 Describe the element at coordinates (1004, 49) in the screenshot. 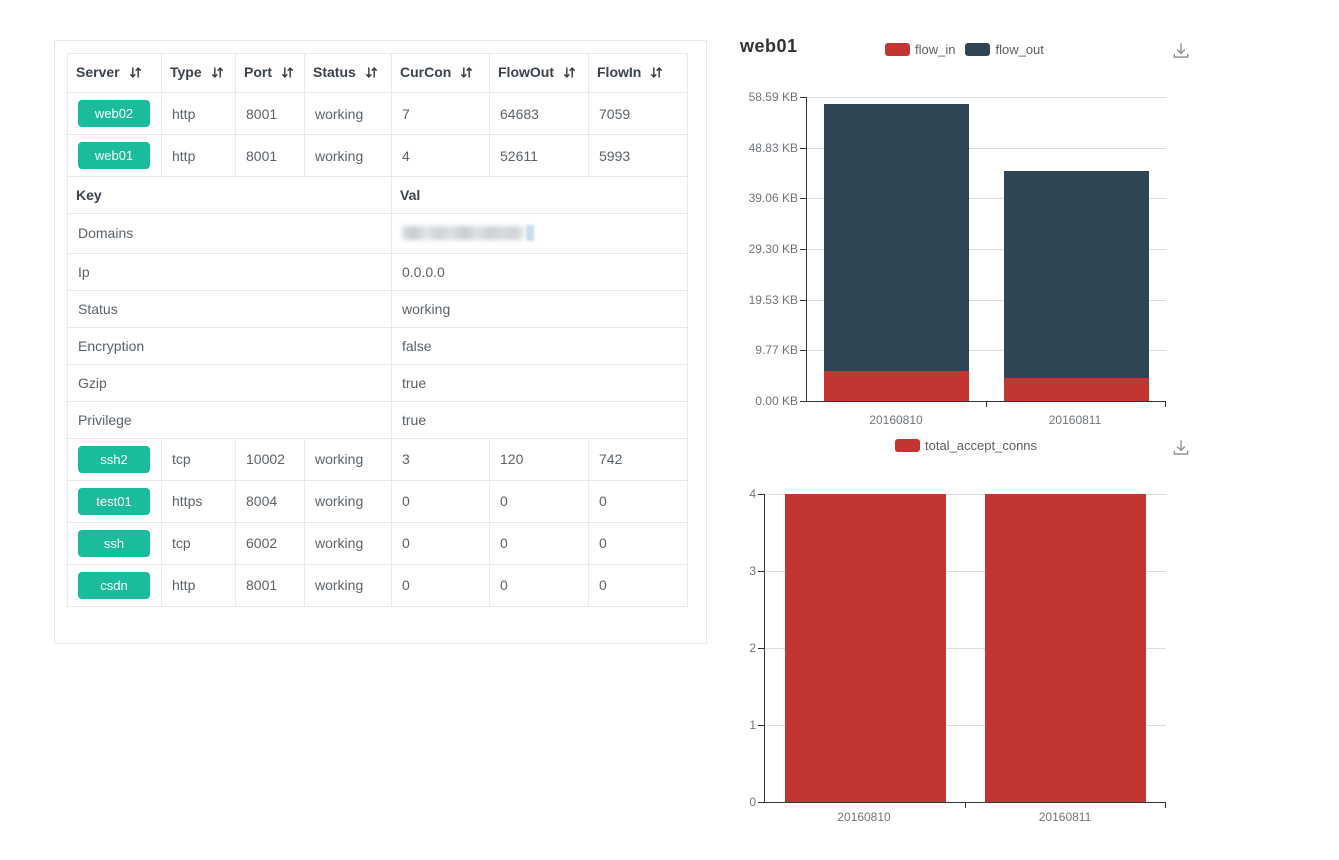

I see `legend-item-flow_out: flow_out` at that location.